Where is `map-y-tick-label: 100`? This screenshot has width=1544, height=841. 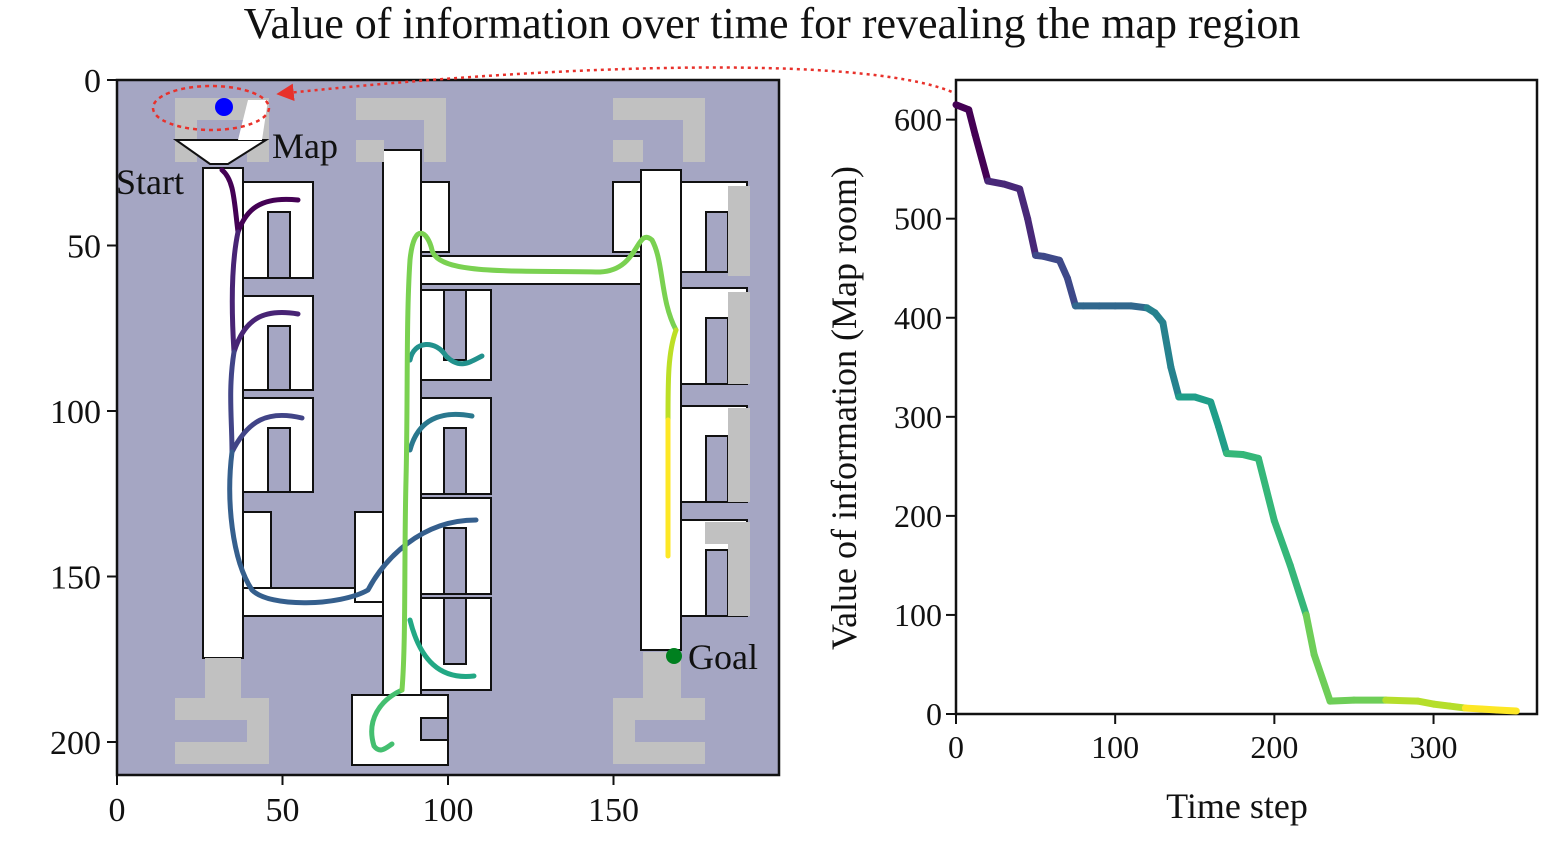
map-y-tick-label: 100 is located at coordinates (75, 412).